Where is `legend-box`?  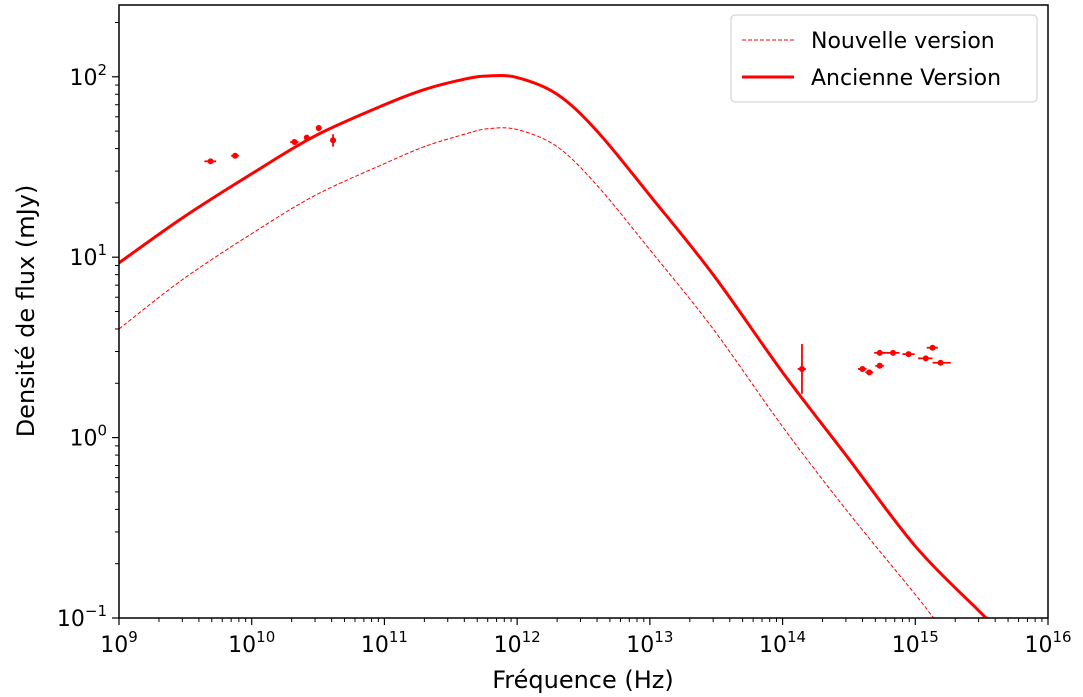 legend-box is located at coordinates (884, 58).